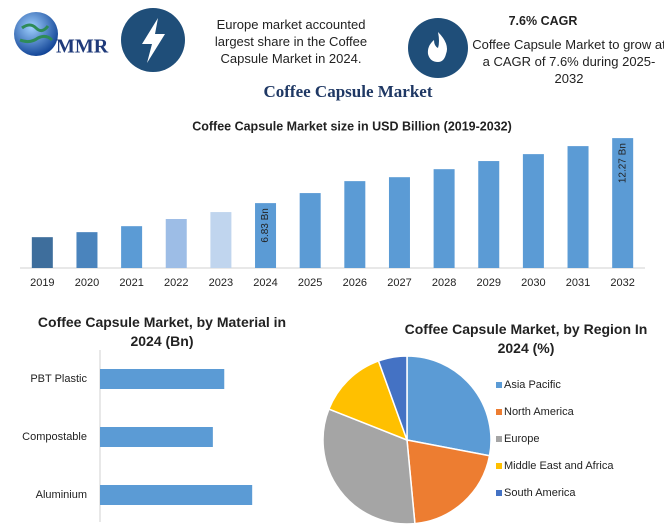 The height and width of the screenshot is (532, 664). I want to click on logo-land, so click(36, 33).